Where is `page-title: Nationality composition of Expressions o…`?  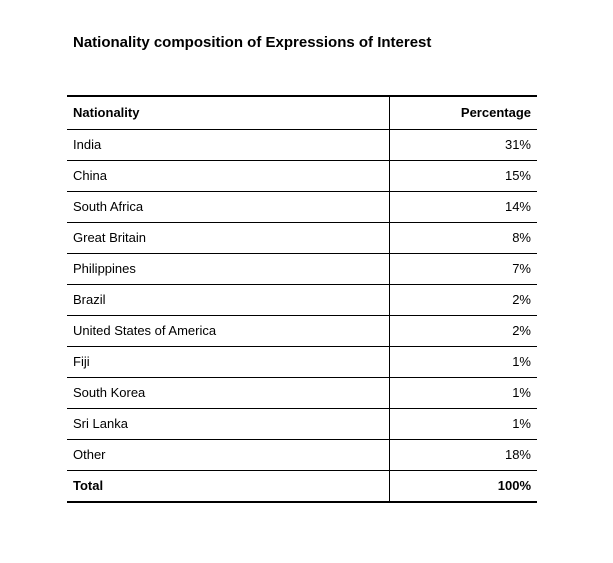 page-title: Nationality composition of Expressions o… is located at coordinates (252, 42).